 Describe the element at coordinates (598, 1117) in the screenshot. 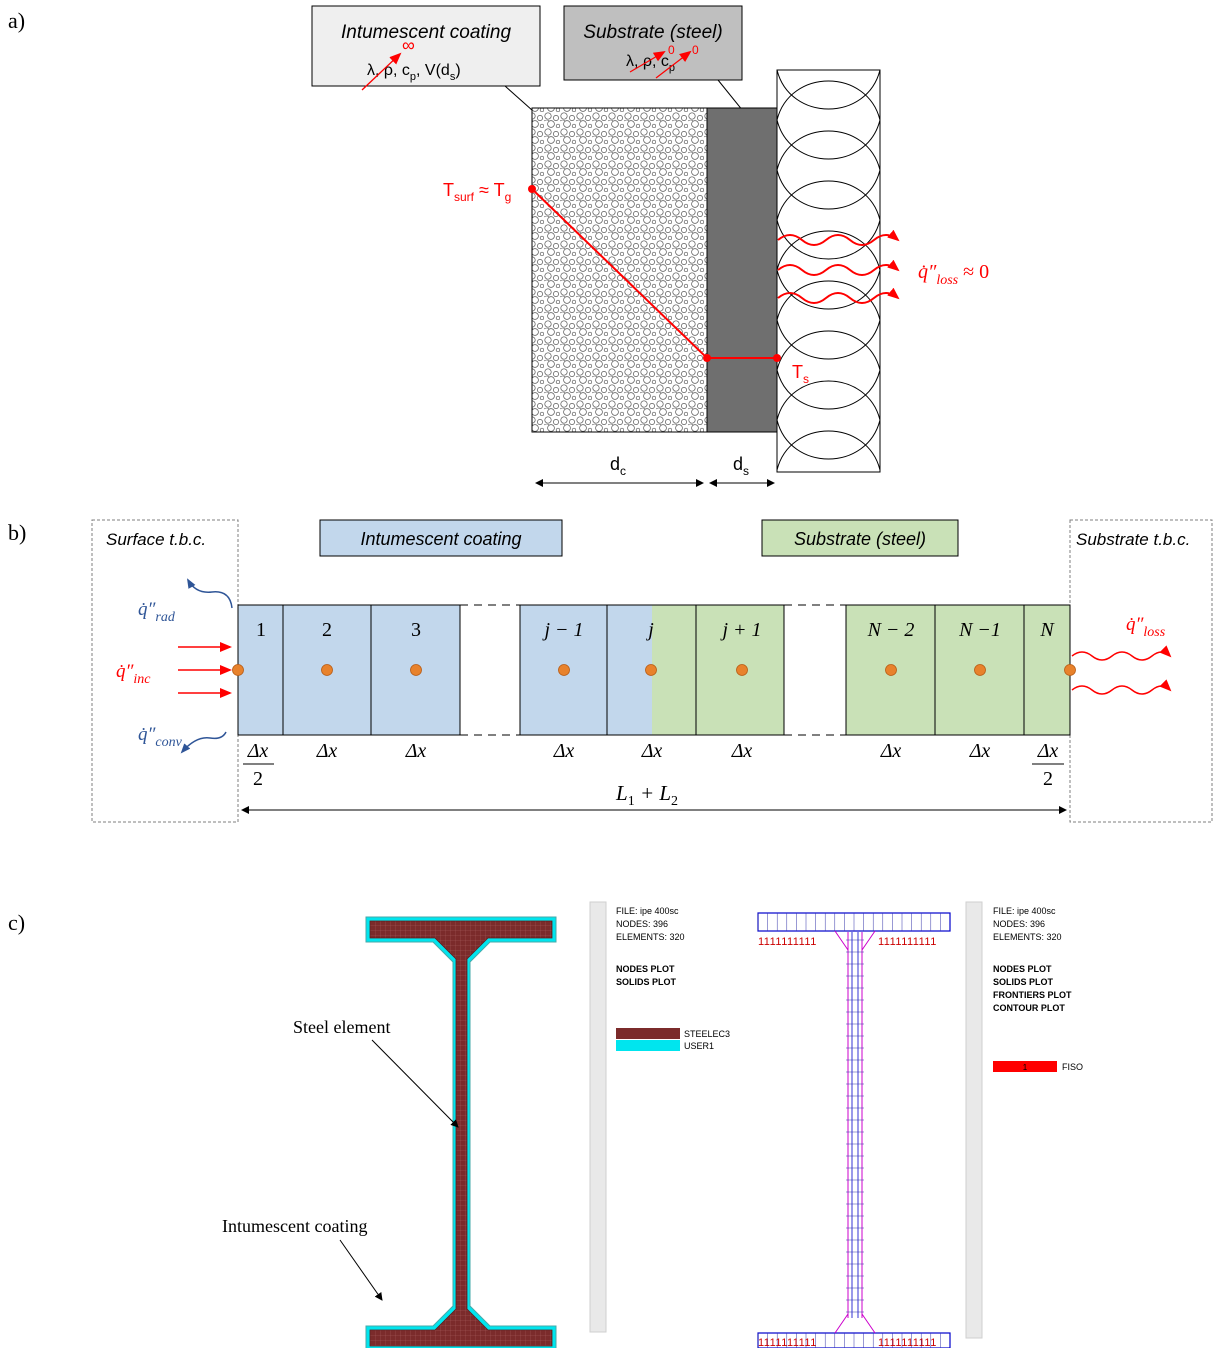

I see `info-panel-divider-left` at that location.